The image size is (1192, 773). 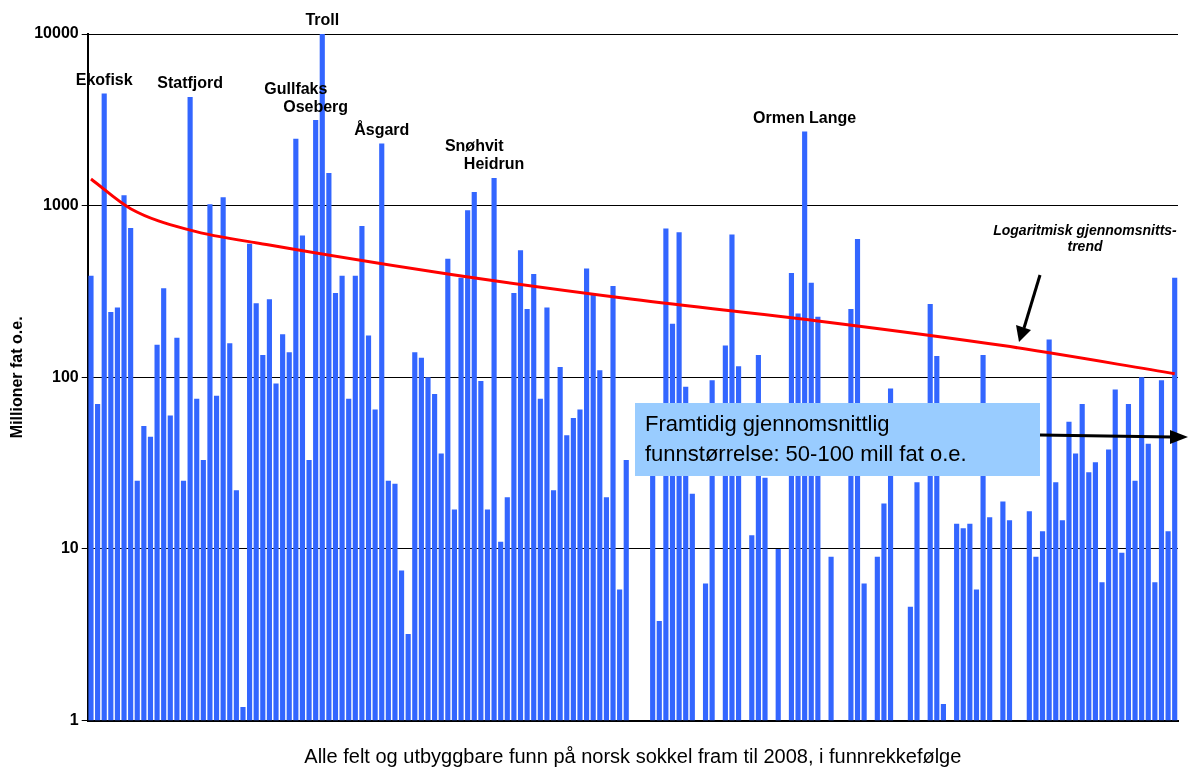 I want to click on data-label: Heidrun, so click(x=494, y=164).